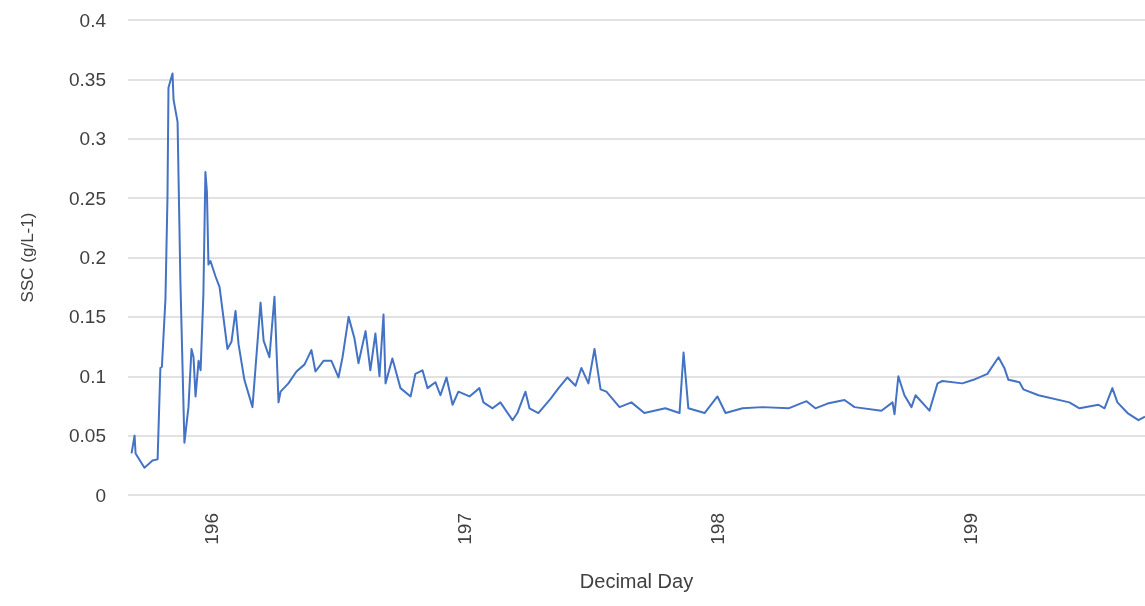 The height and width of the screenshot is (606, 1145). What do you see at coordinates (100, 495) in the screenshot?
I see `y-tick-label: 0` at bounding box center [100, 495].